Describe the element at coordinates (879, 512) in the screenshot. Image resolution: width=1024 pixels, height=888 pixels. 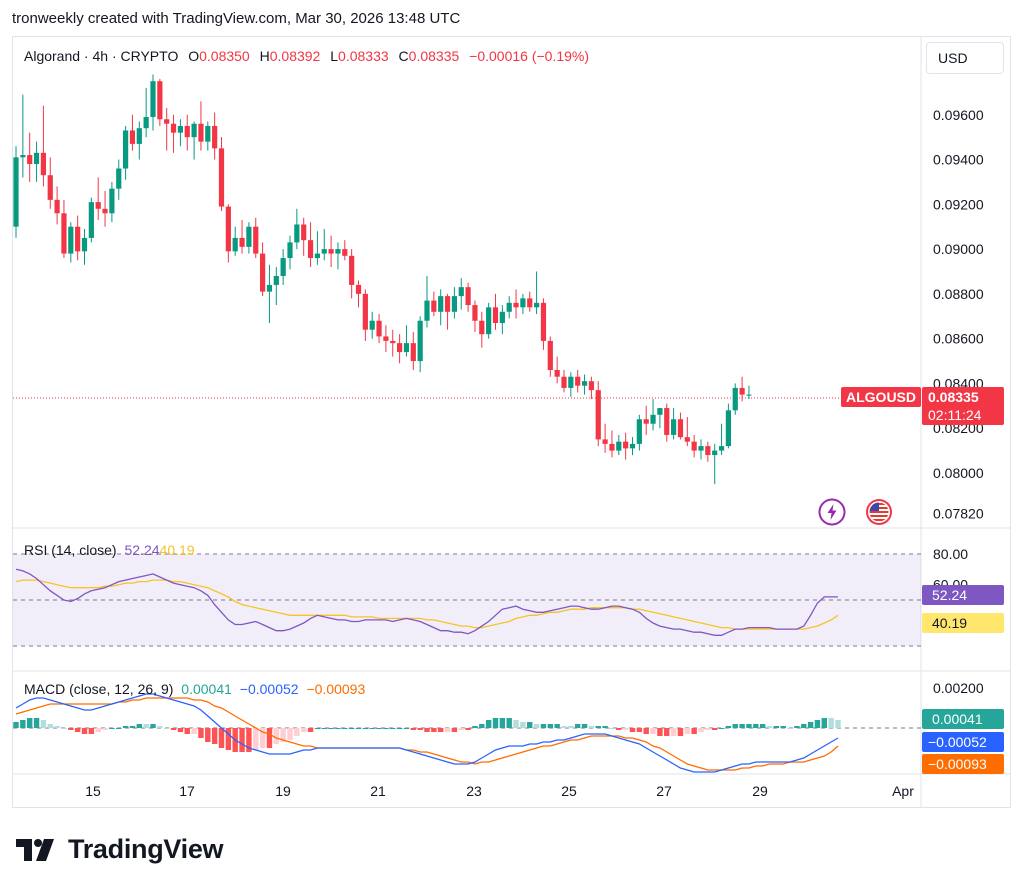
I see `us-flag-icon` at that location.